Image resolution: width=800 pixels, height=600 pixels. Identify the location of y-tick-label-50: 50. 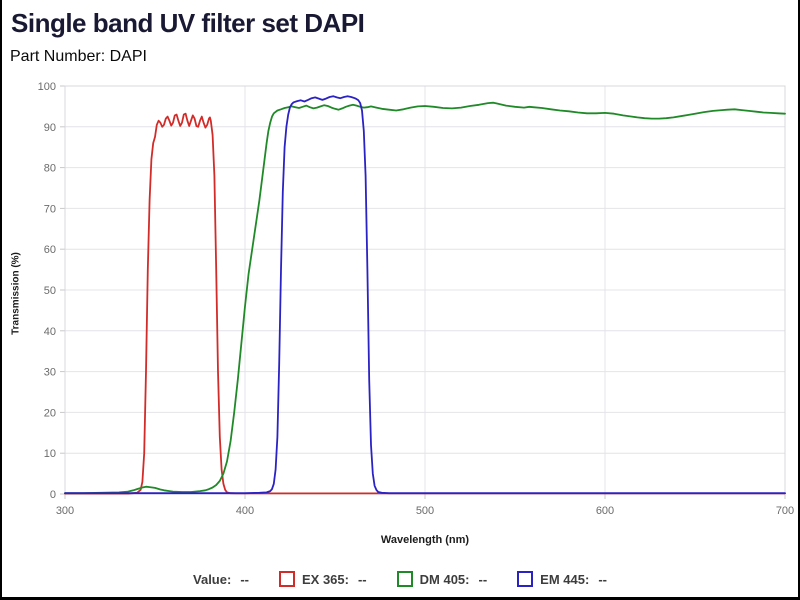
(50, 291).